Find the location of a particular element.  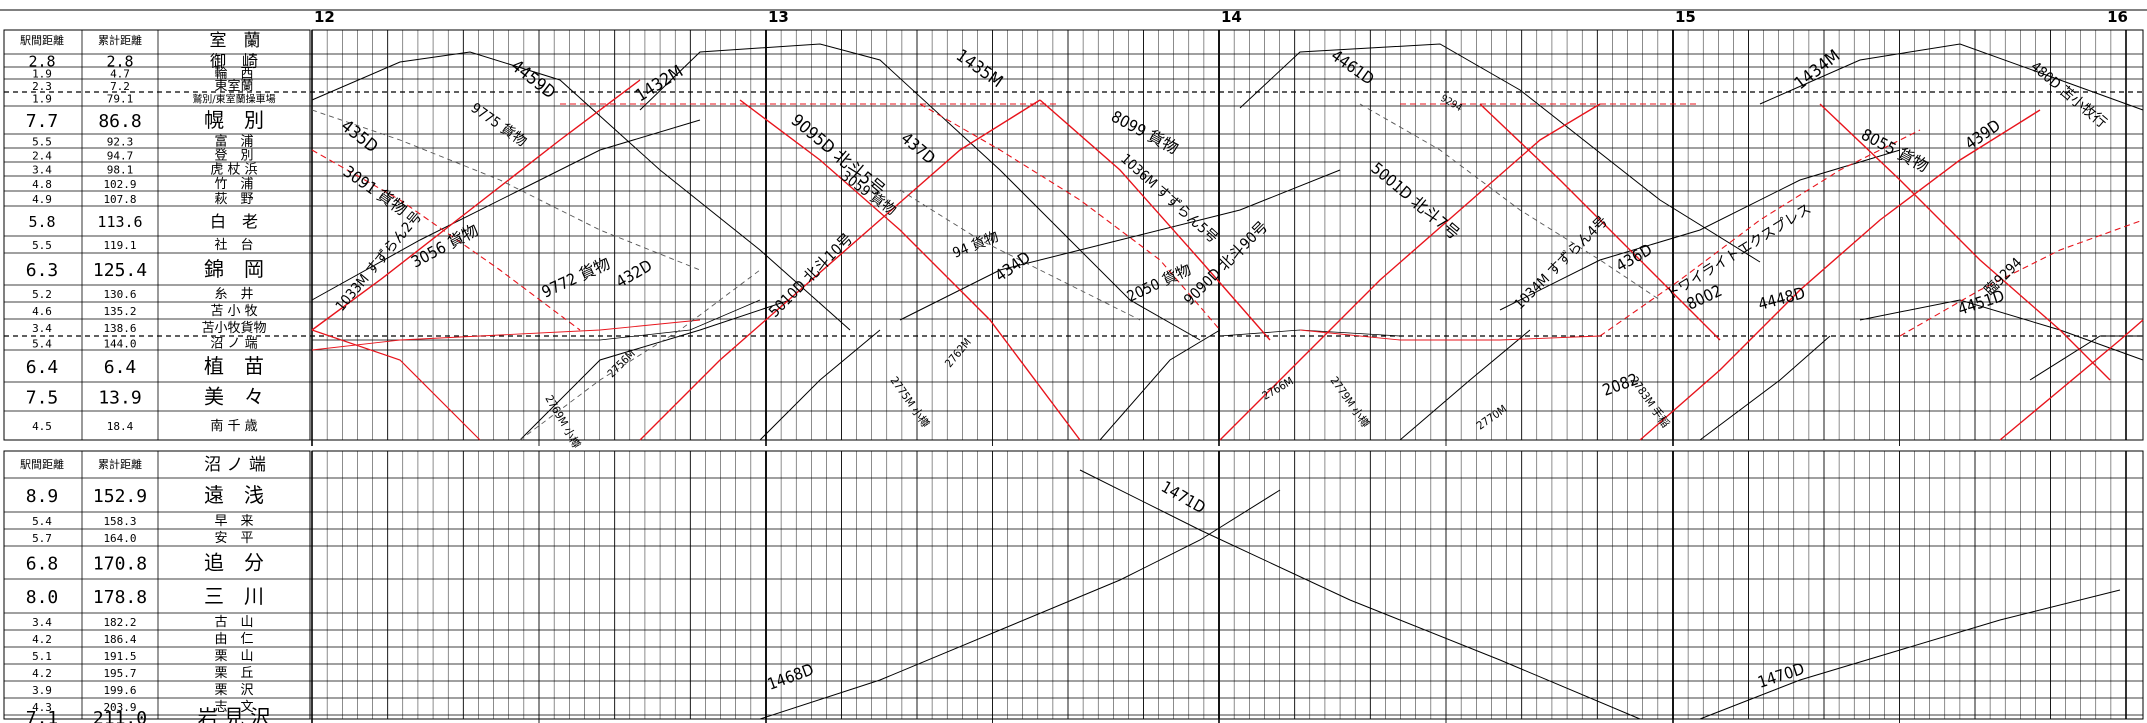

station-interval: 2.8 is located at coordinates (41, 61).